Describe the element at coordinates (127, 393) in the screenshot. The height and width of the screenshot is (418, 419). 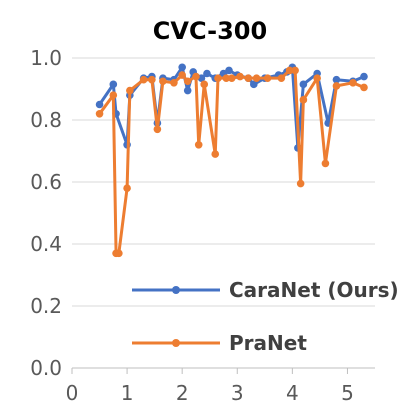
I see `x-tick-label: 1` at that location.